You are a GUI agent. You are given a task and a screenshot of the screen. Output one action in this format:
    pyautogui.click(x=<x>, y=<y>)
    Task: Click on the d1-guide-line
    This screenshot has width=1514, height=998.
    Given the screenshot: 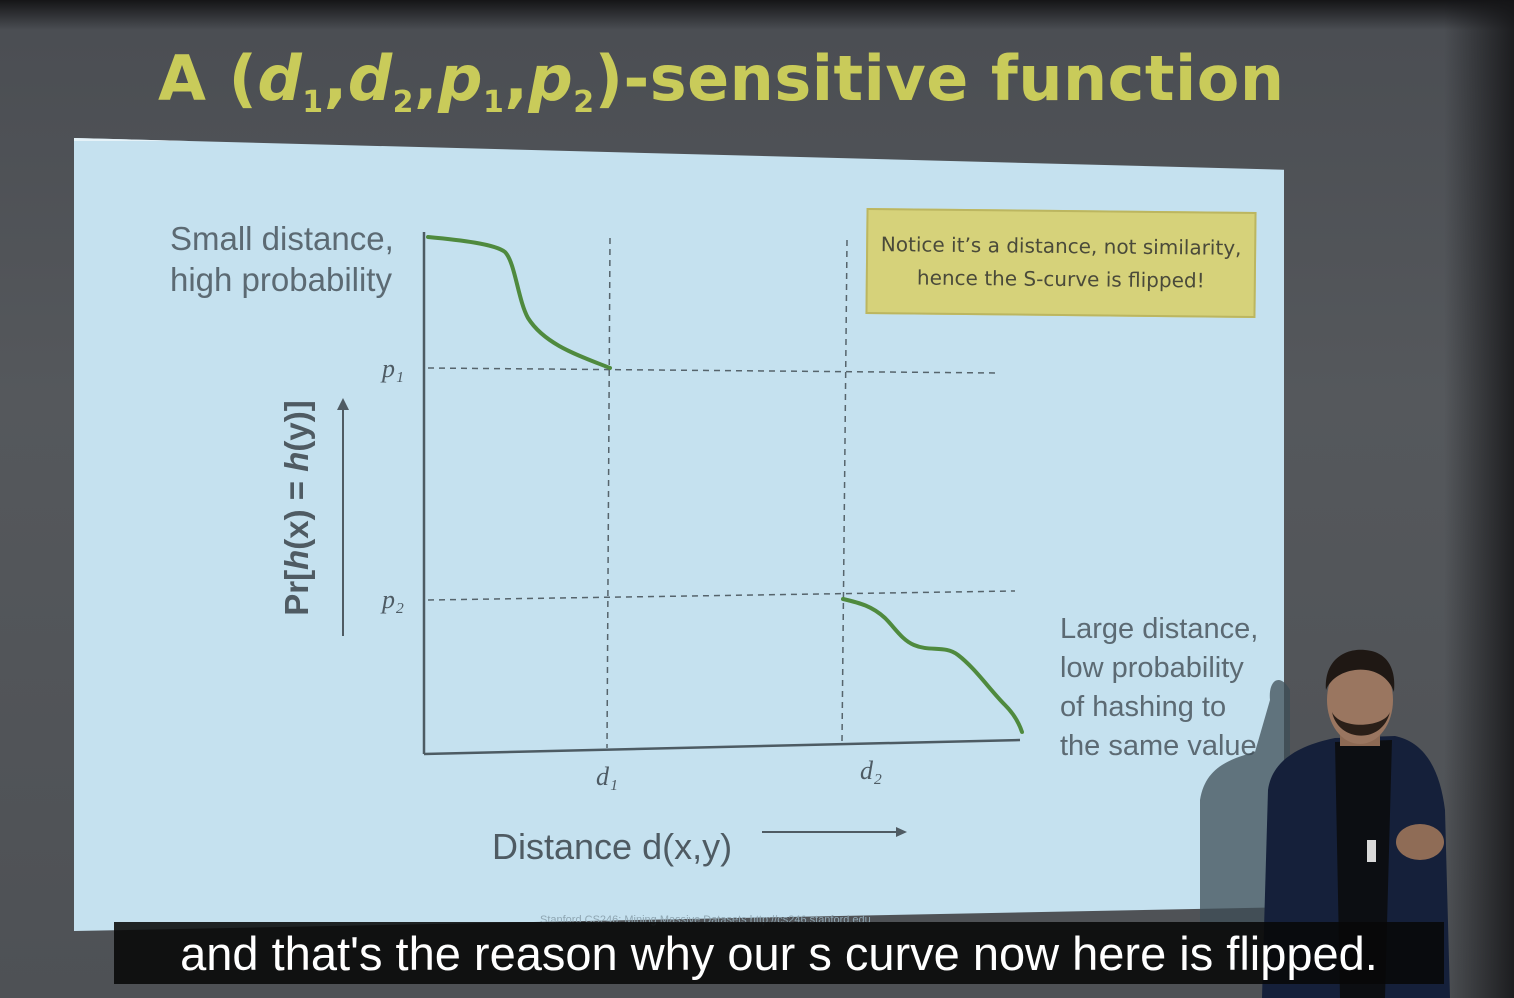 What is the action you would take?
    pyautogui.click(x=608, y=493)
    